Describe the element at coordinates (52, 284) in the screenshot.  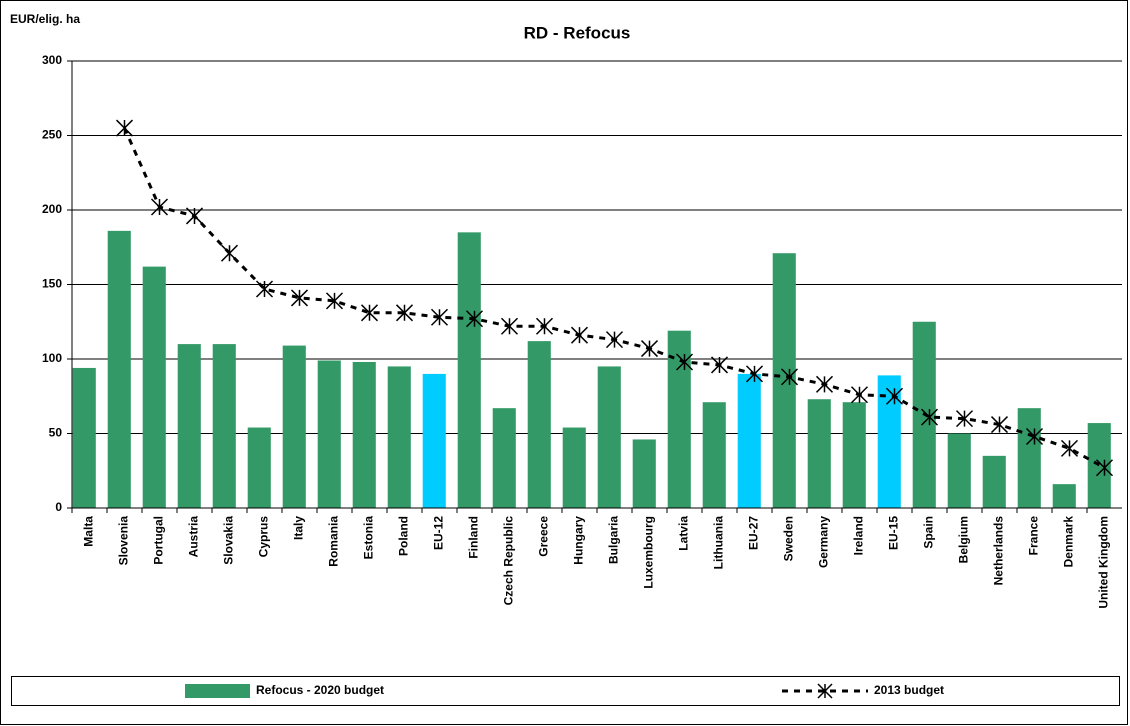
I see `y-tick-label: 150` at that location.